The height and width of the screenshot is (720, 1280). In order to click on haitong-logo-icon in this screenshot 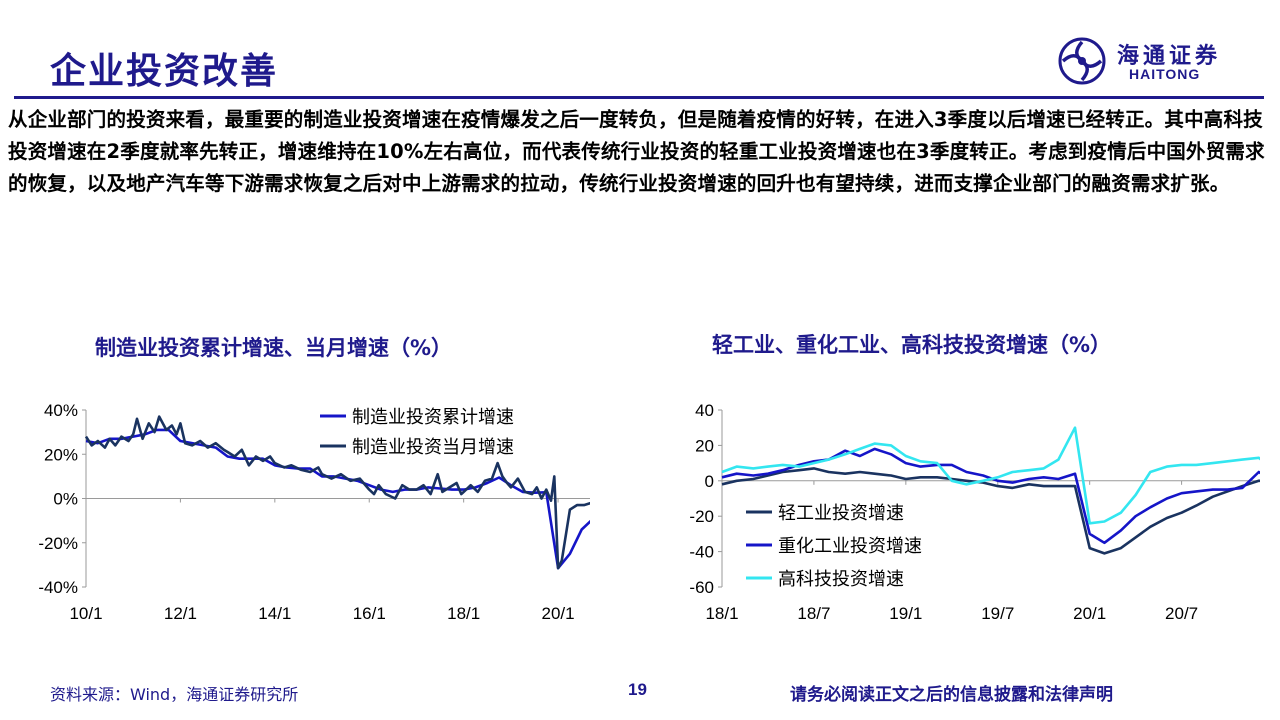, I will do `click(1082, 61)`.